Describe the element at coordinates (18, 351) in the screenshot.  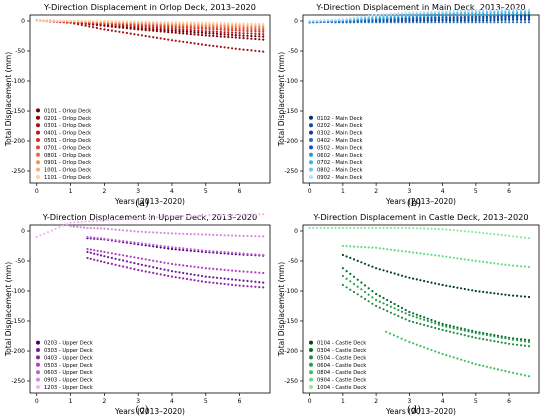
I see `y-tick-label: -200` at that location.